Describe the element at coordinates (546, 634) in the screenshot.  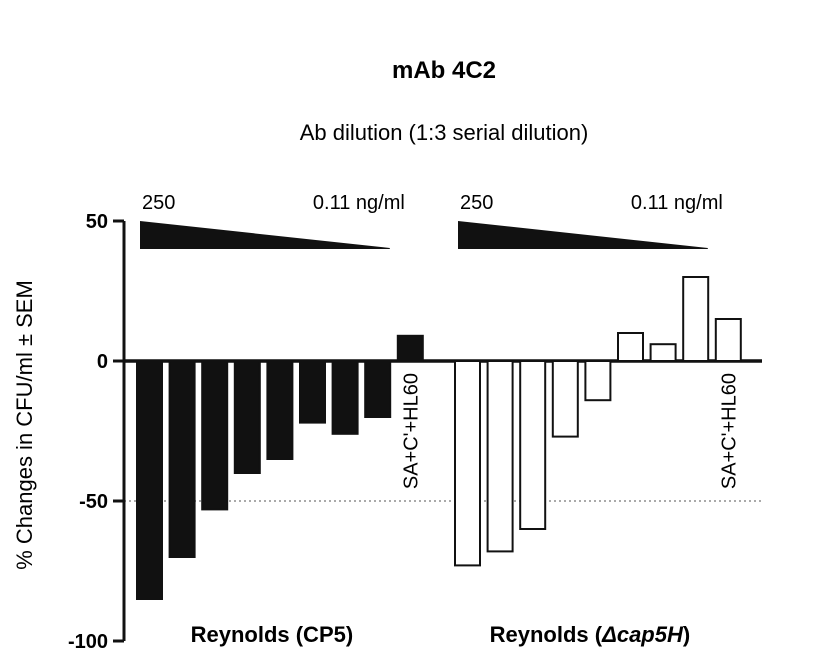
I see `group-label-part: Reynolds (` at that location.